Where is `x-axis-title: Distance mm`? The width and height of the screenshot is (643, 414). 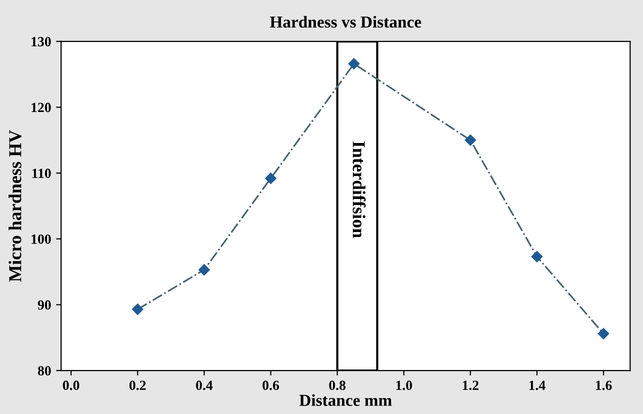
x-axis-title: Distance mm is located at coordinates (345, 400).